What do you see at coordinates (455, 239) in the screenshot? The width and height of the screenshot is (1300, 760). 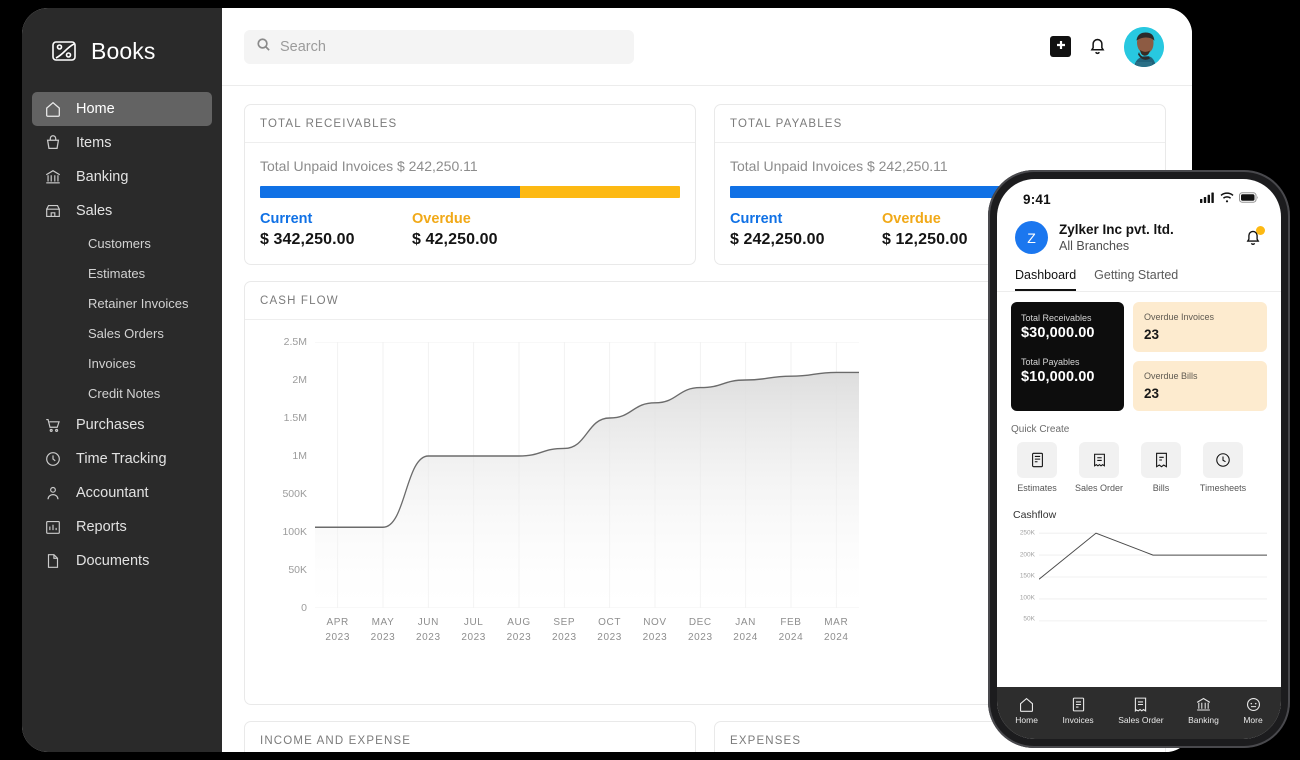 I see `overdue-value: $ 42,250.00` at bounding box center [455, 239].